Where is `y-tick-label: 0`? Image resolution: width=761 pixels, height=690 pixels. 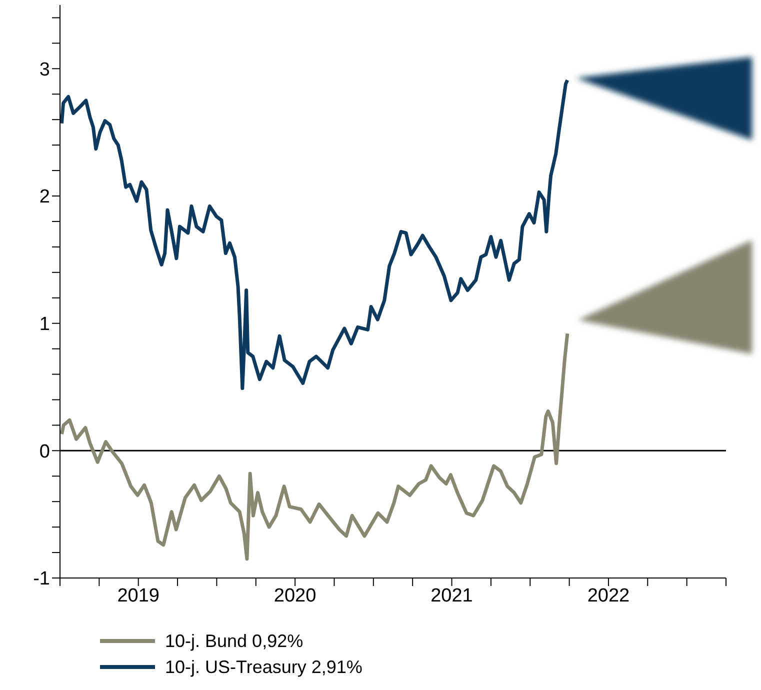 y-tick-label: 0 is located at coordinates (44, 451).